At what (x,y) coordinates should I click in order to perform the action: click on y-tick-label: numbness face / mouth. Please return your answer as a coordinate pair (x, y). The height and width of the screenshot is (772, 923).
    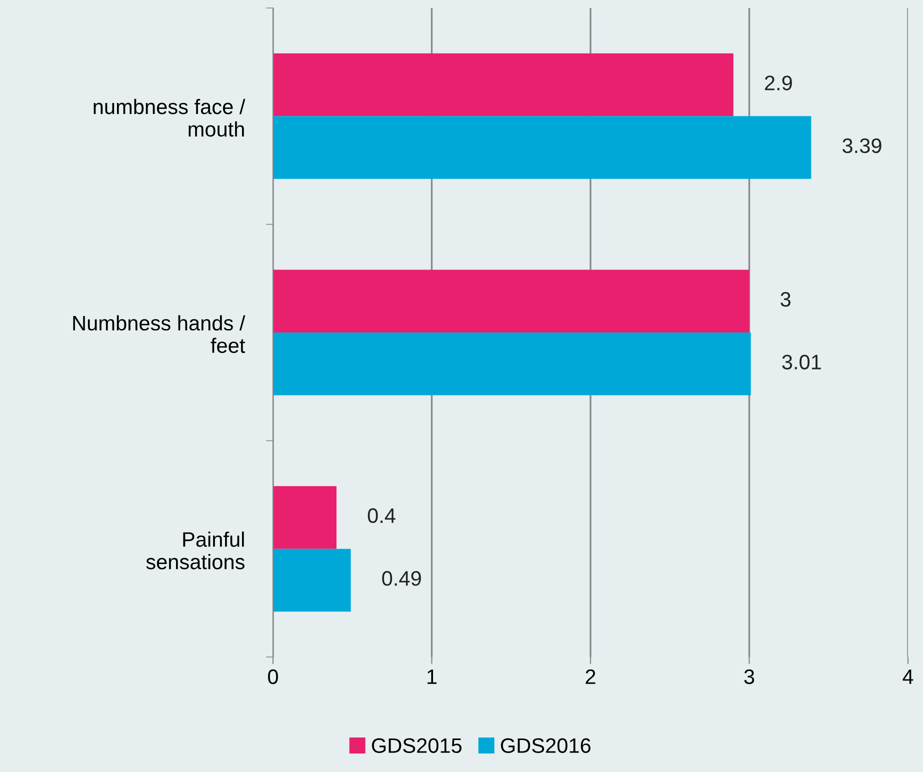
    Looking at the image, I should click on (170, 117).